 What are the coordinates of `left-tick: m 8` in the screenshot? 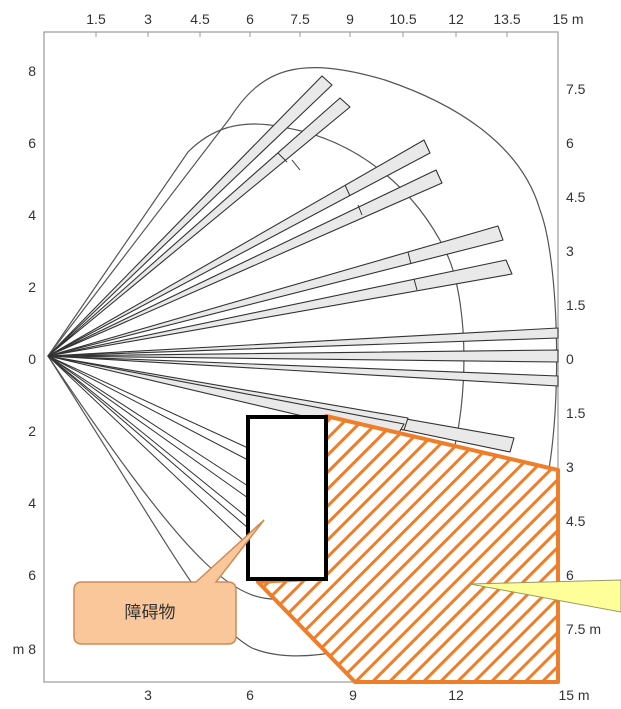 It's located at (25, 649).